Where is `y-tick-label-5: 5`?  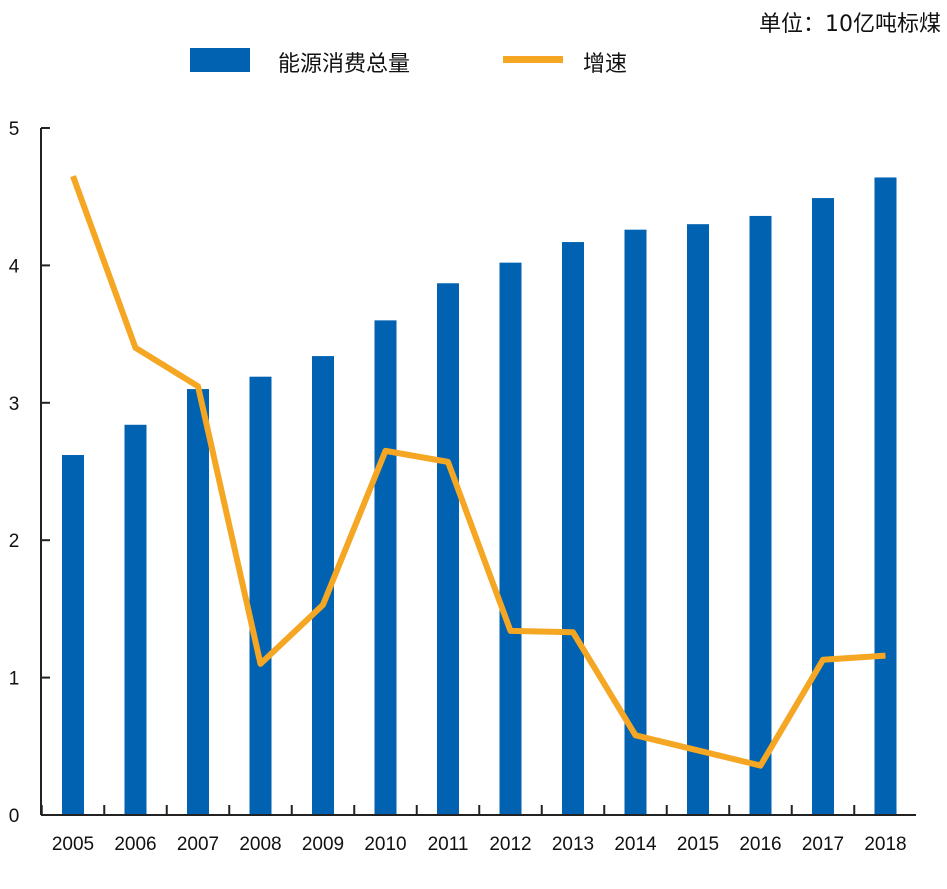 y-tick-label-5: 5 is located at coordinates (14, 129).